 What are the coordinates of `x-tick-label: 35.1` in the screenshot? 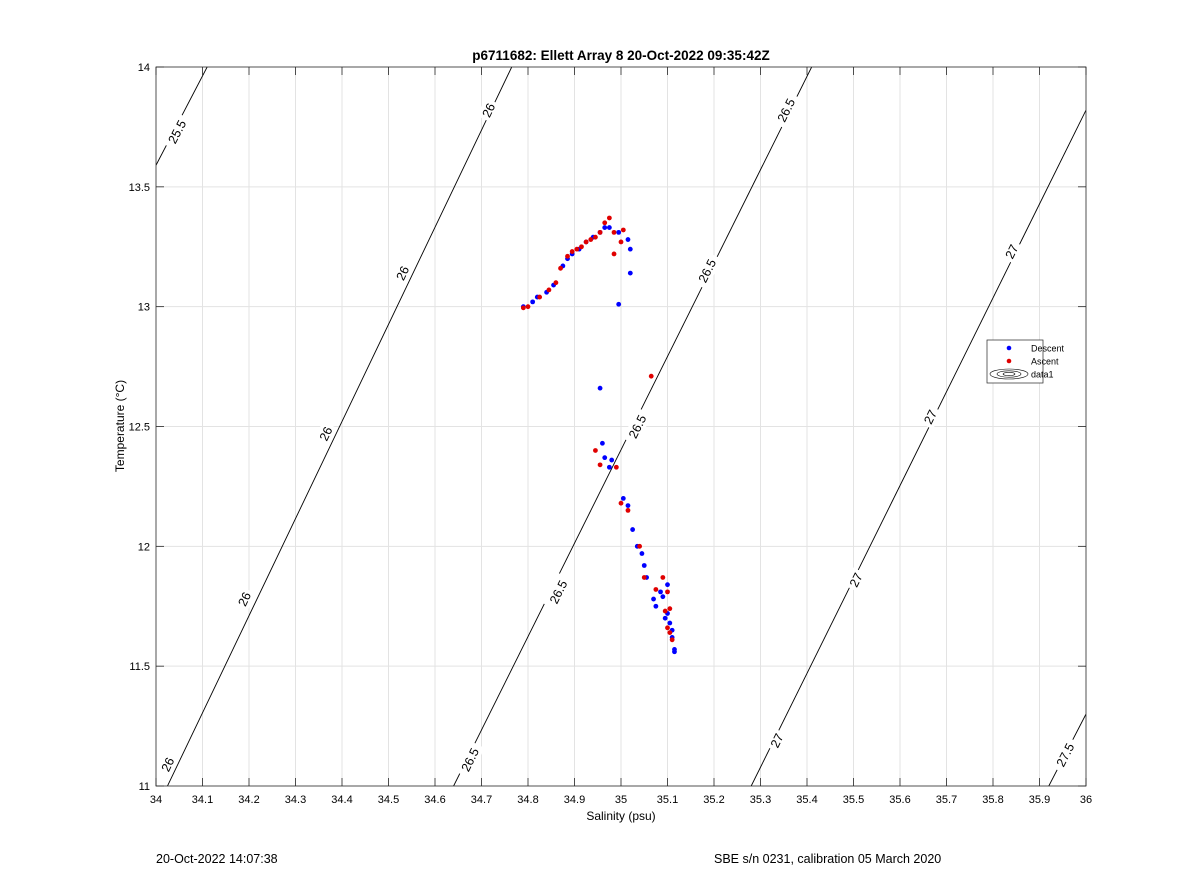 It's located at (667, 800).